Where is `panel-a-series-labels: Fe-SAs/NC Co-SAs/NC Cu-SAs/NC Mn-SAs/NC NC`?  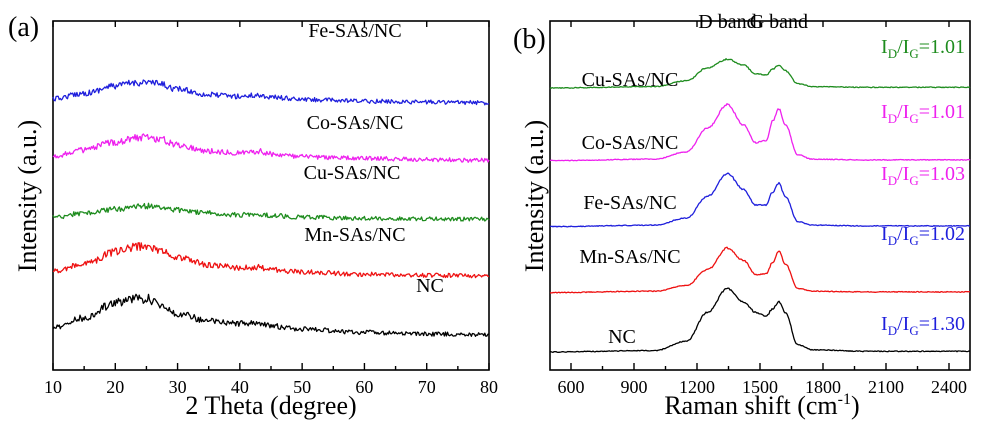 panel-a-series-labels: Fe-SAs/NC Co-SAs/NC Cu-SAs/NC Mn-SAs/NC NC is located at coordinates (374, 158).